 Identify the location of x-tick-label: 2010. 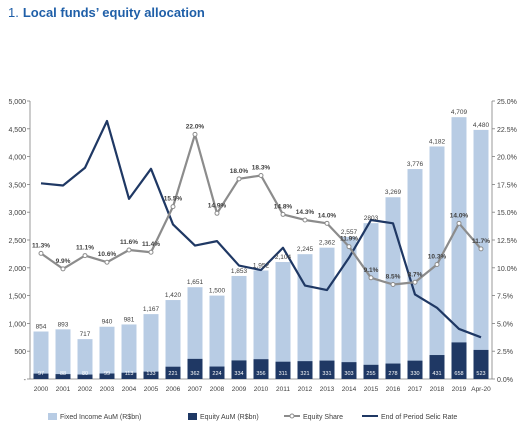
(261, 389).